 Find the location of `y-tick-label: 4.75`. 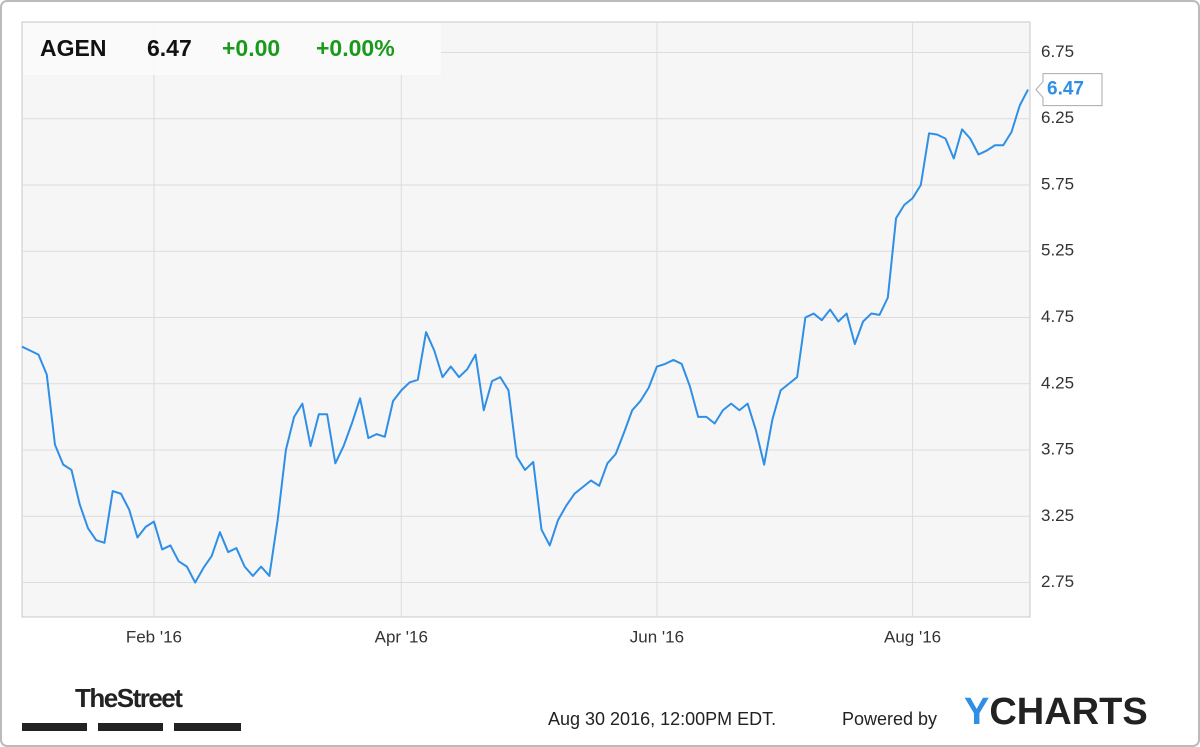

y-tick-label: 4.75 is located at coordinates (1057, 316).